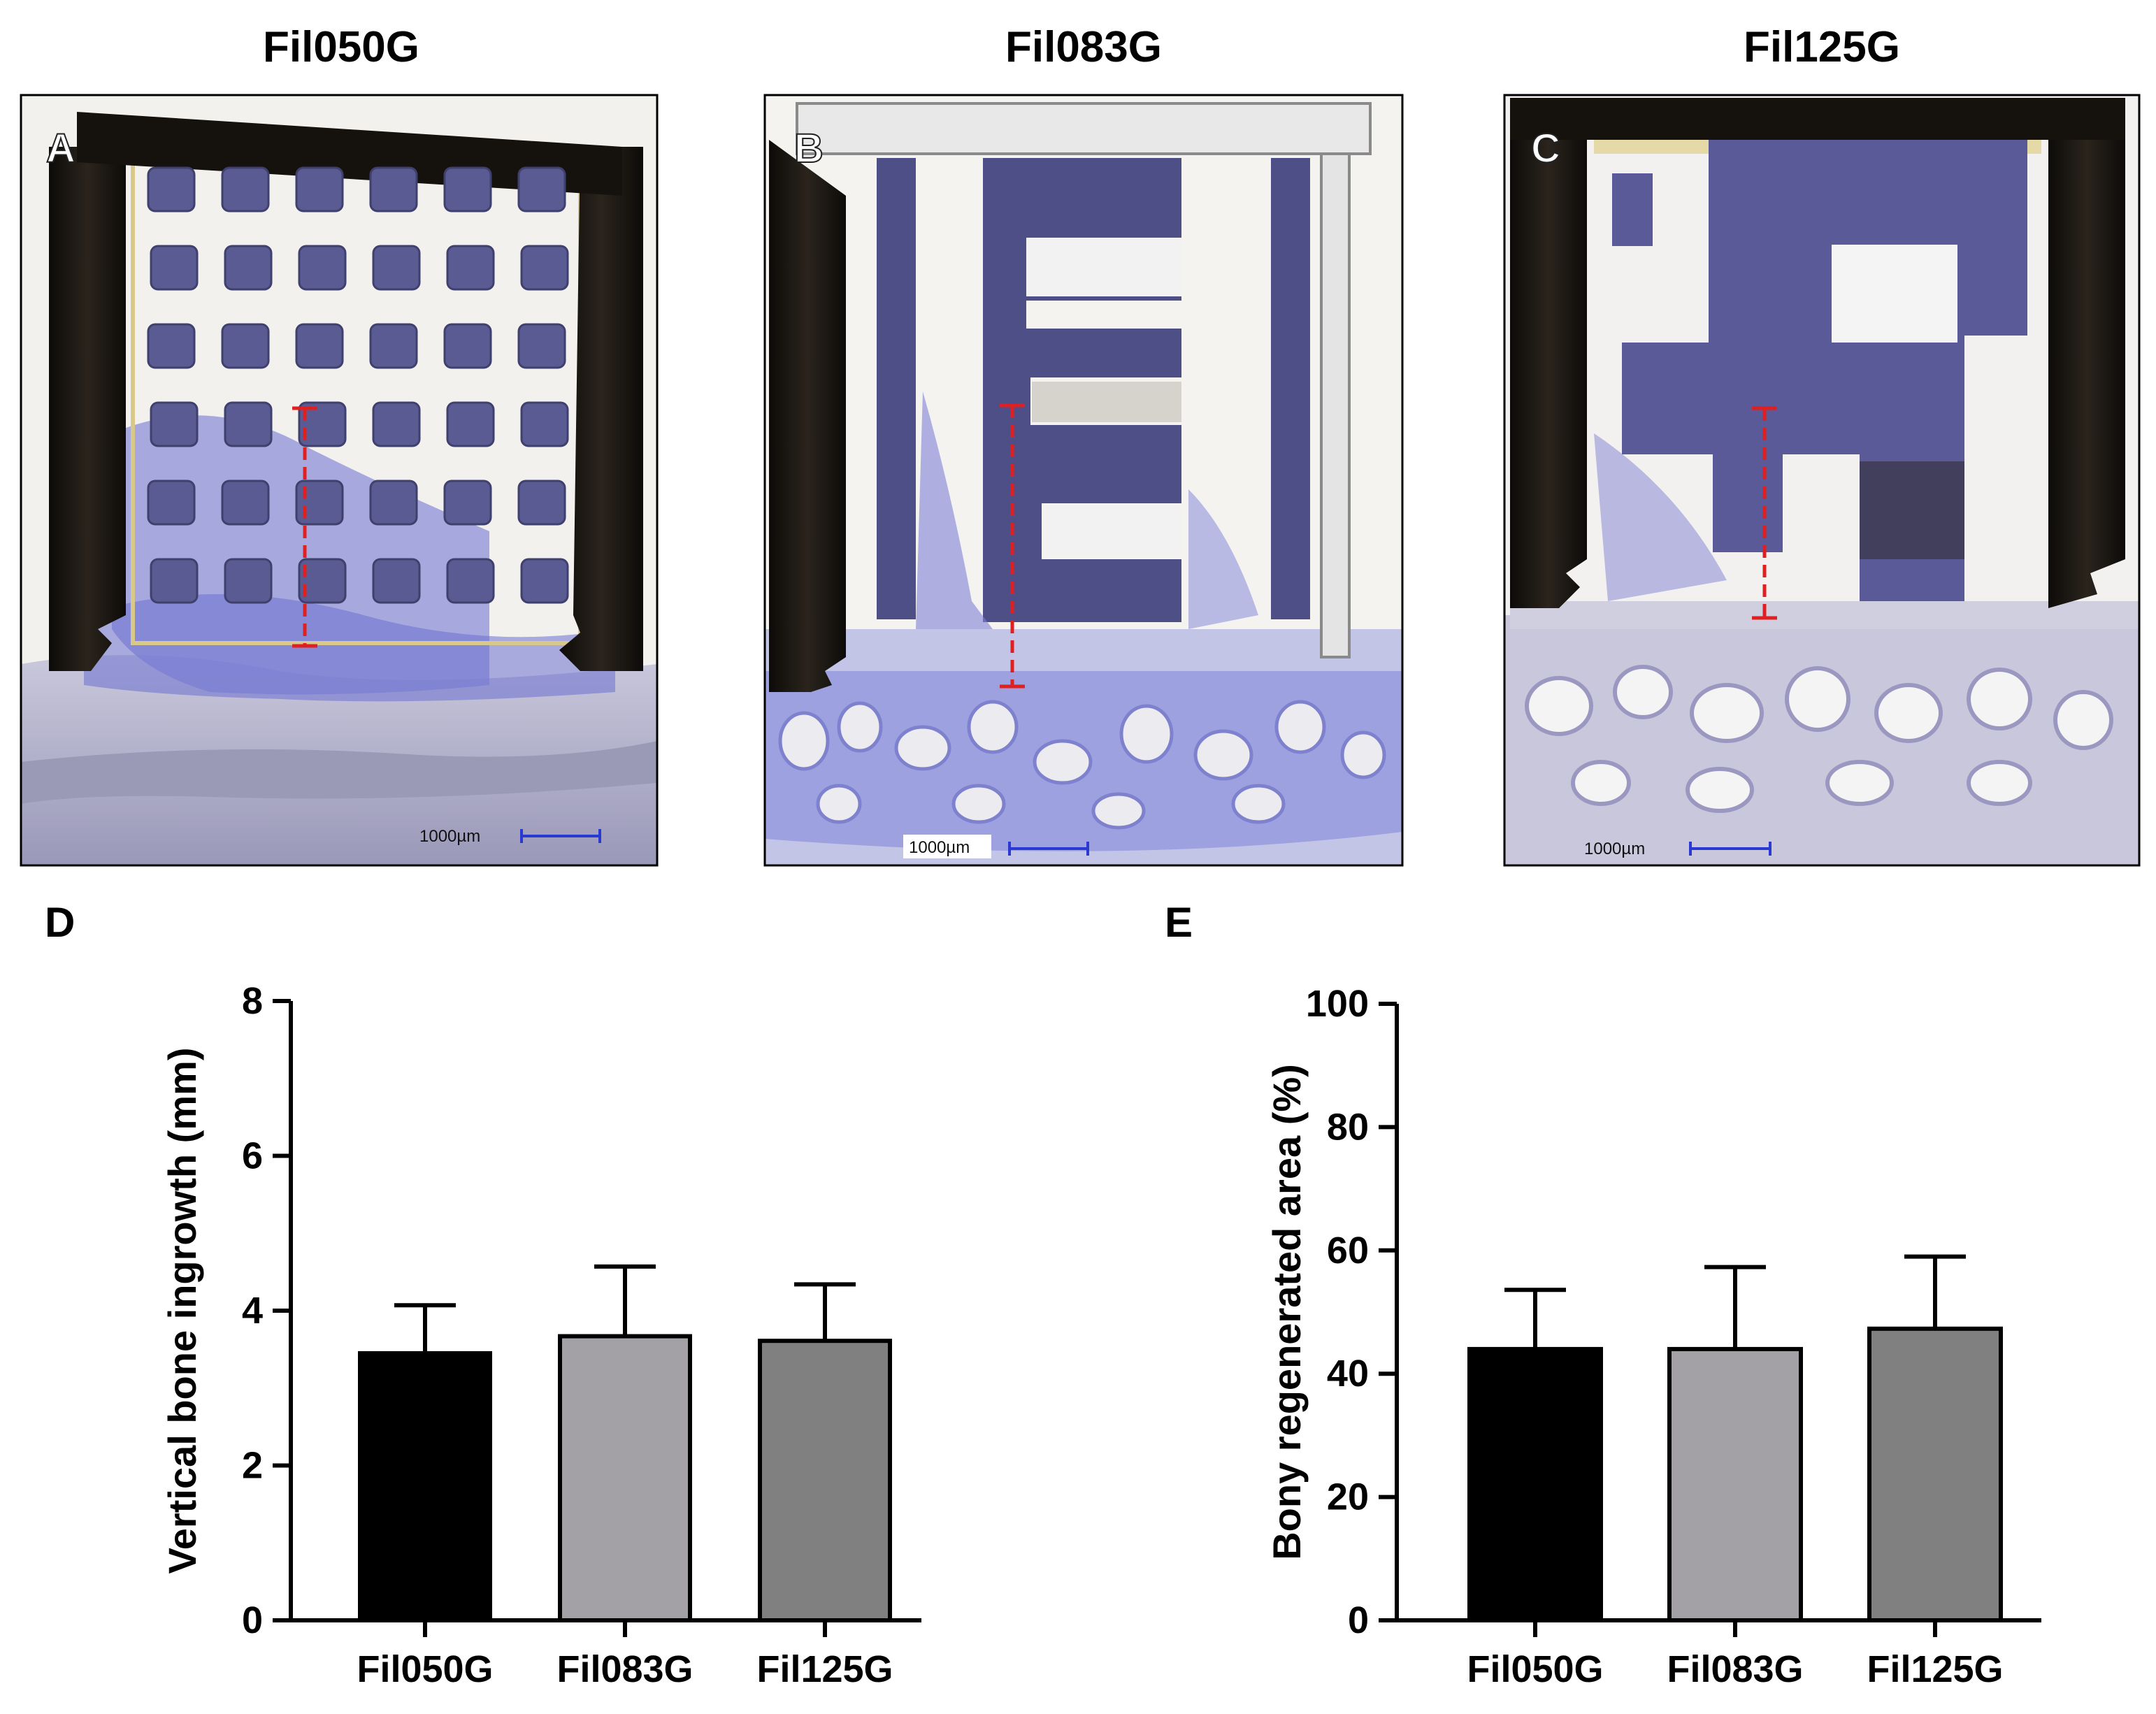 This screenshot has width=2156, height=1714. Describe the element at coordinates (1348, 1251) in the screenshot. I see `chart-e-y-tick-label: 60` at that location.